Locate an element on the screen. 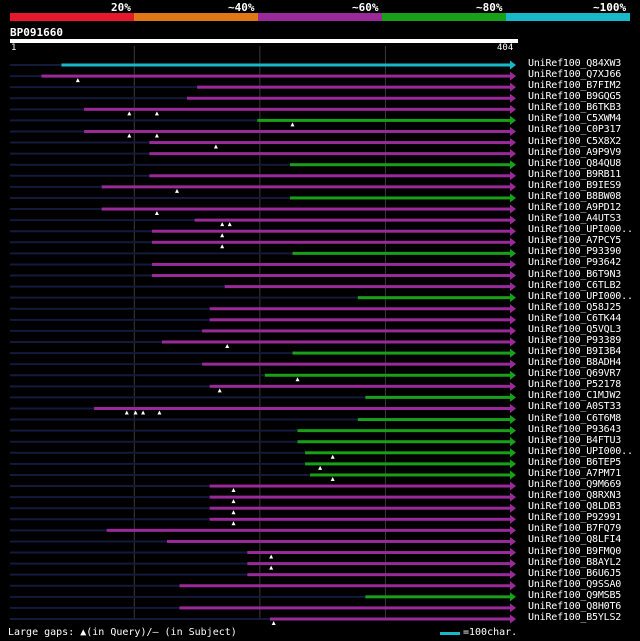 The width and height of the screenshot is (640, 641). hit-label: UniRef100_Q8LFI4 is located at coordinates (575, 540).